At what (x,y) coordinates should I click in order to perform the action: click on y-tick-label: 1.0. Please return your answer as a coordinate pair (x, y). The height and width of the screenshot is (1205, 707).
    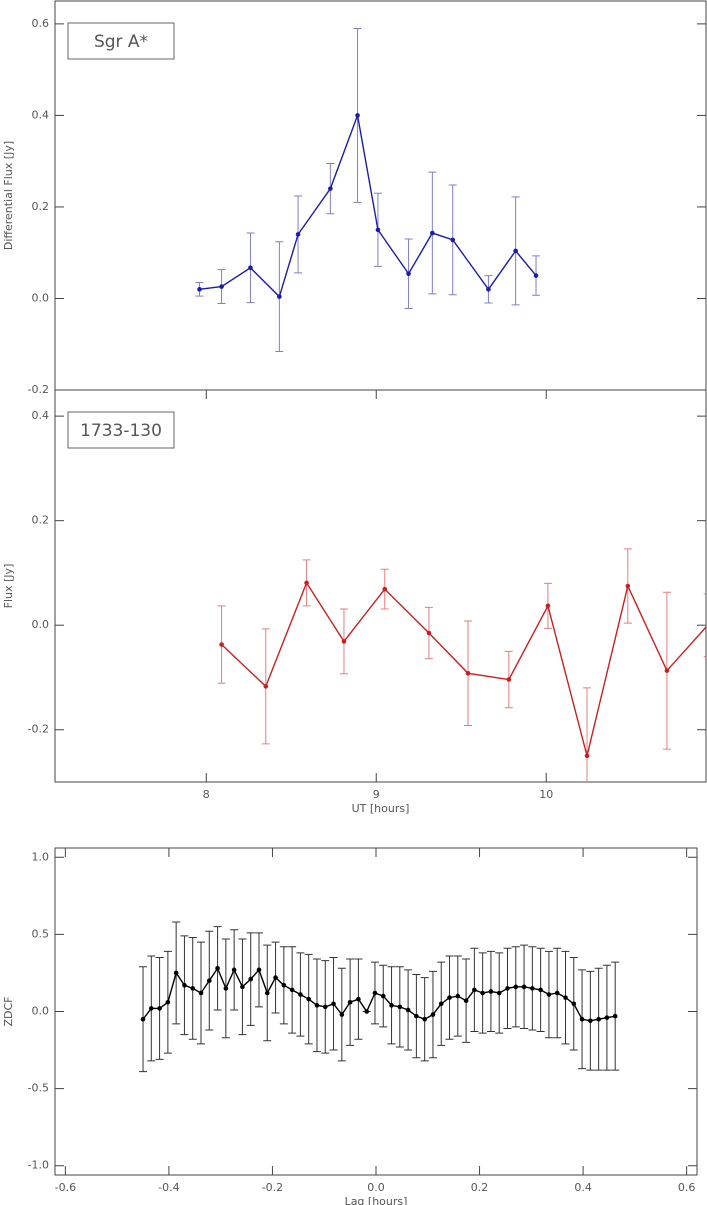
    Looking at the image, I should click on (41, 856).